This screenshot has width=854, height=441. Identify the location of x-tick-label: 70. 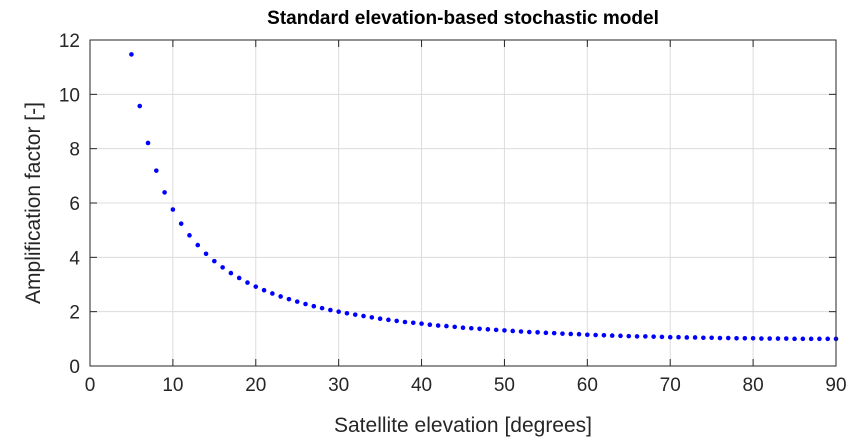
(670, 385).